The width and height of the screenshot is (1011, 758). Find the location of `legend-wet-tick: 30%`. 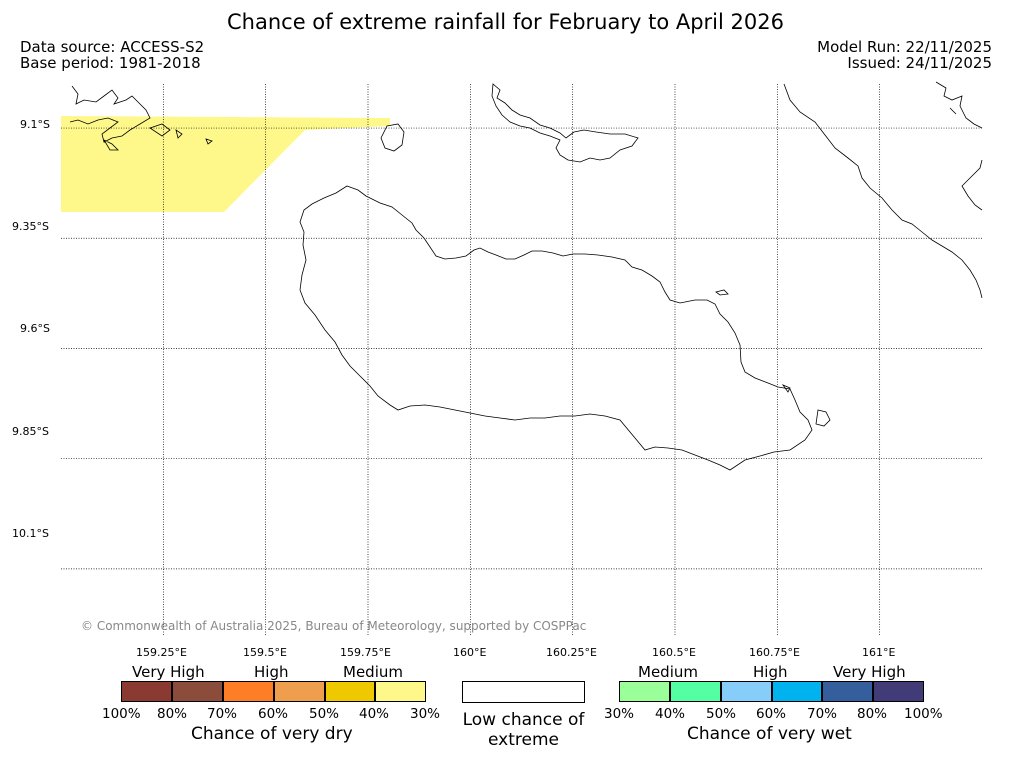

legend-wet-tick: 30% is located at coordinates (619, 714).